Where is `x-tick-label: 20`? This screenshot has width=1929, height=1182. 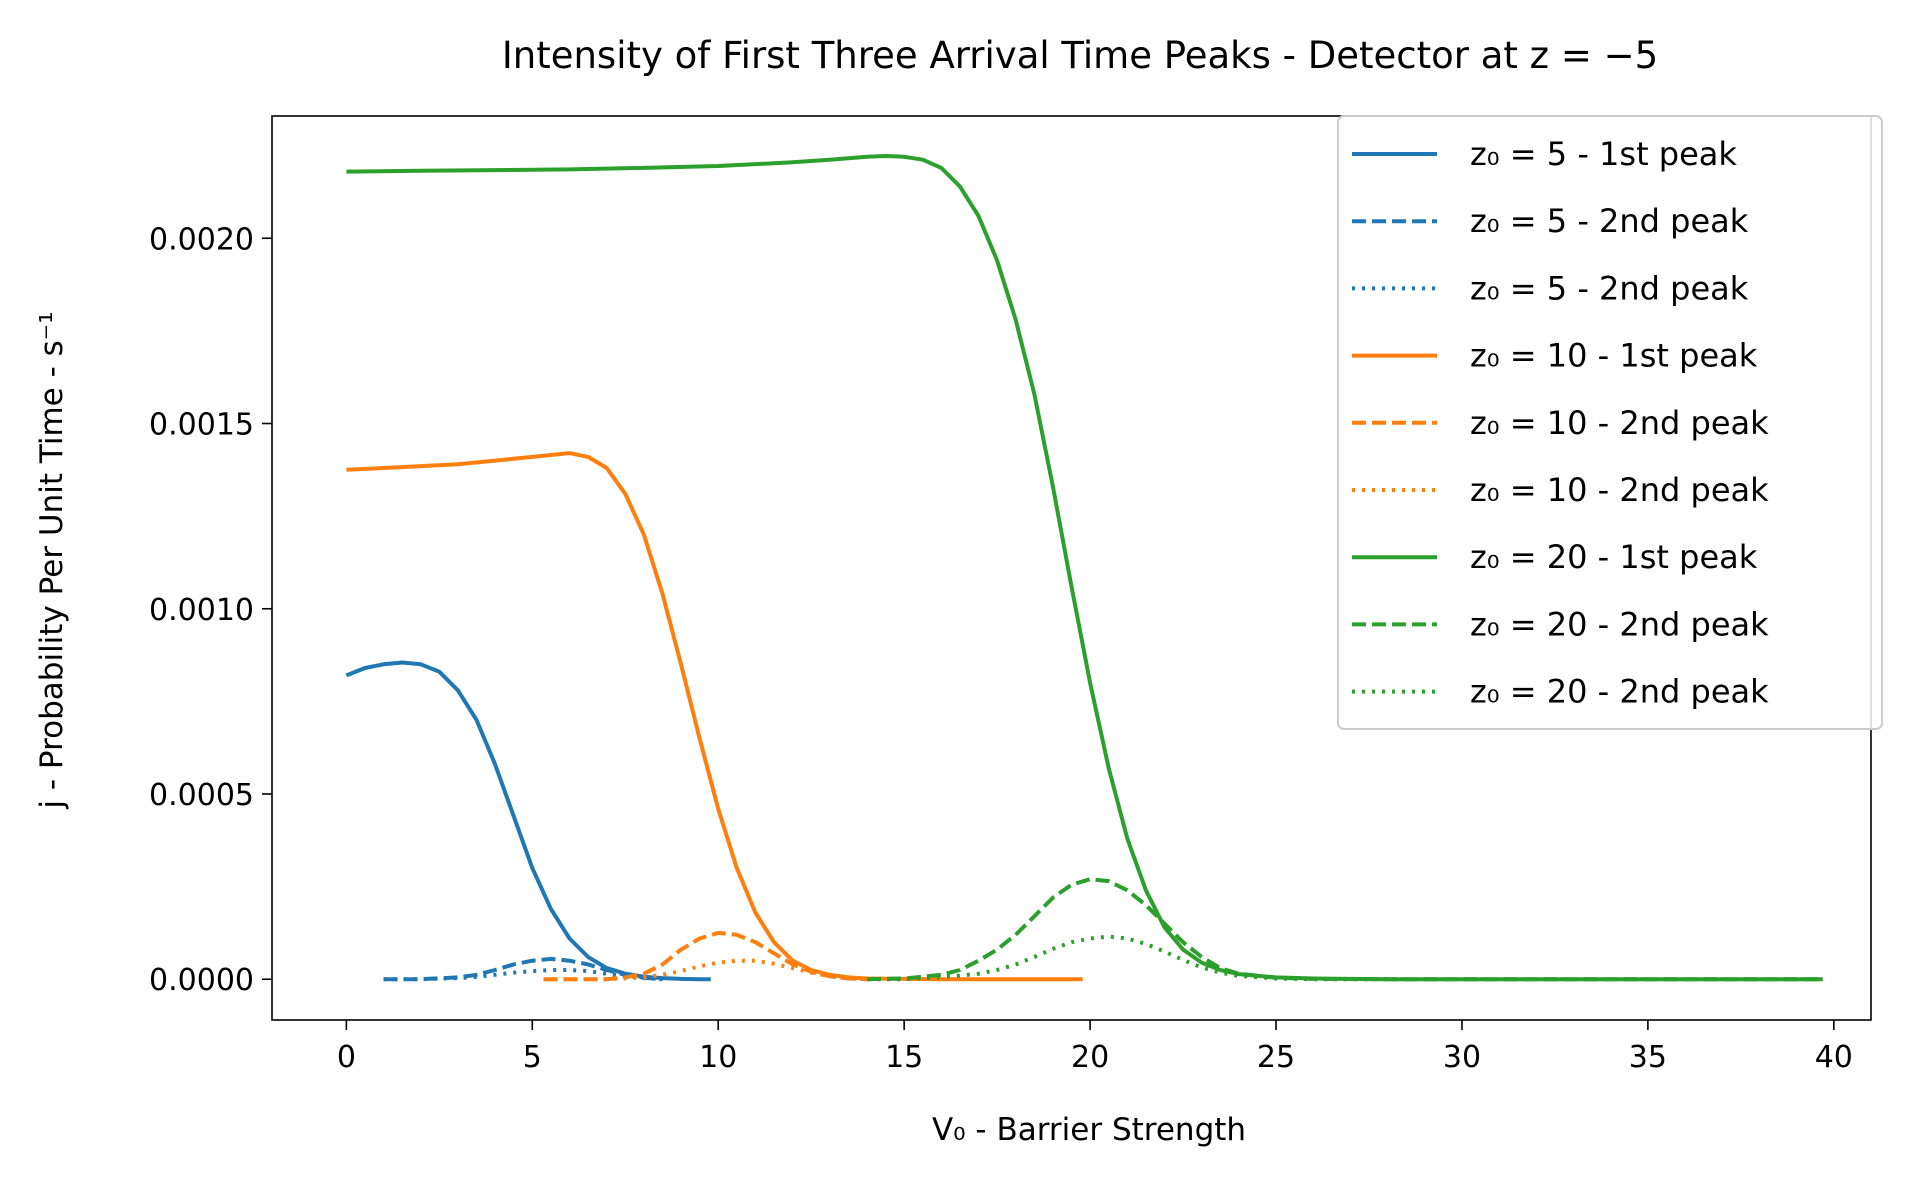 x-tick-label: 20 is located at coordinates (1090, 1057).